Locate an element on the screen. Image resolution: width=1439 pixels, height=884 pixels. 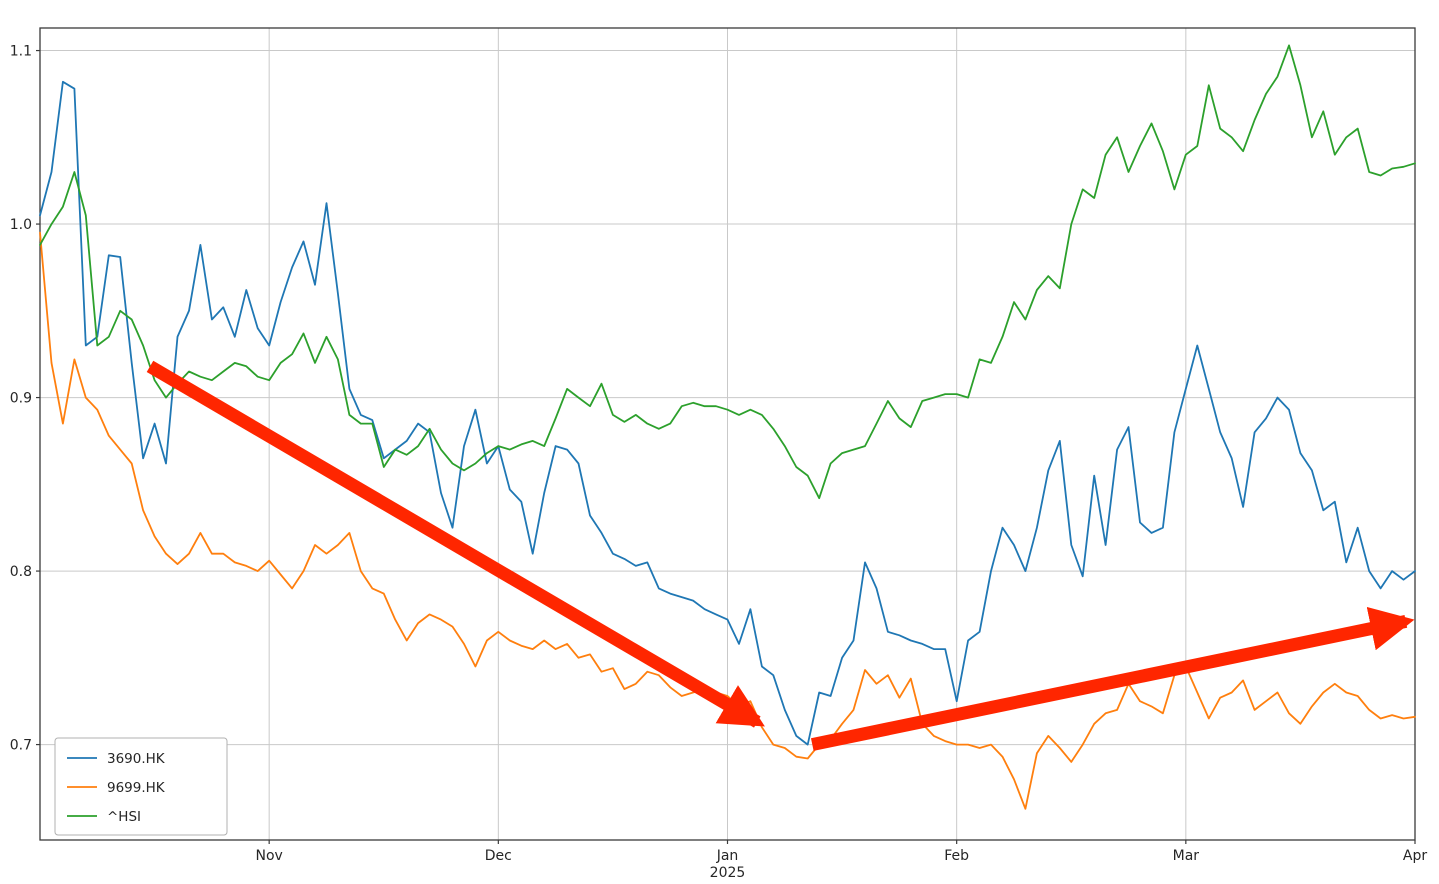
y-tick-label: 0.9 is located at coordinates (21, 399).